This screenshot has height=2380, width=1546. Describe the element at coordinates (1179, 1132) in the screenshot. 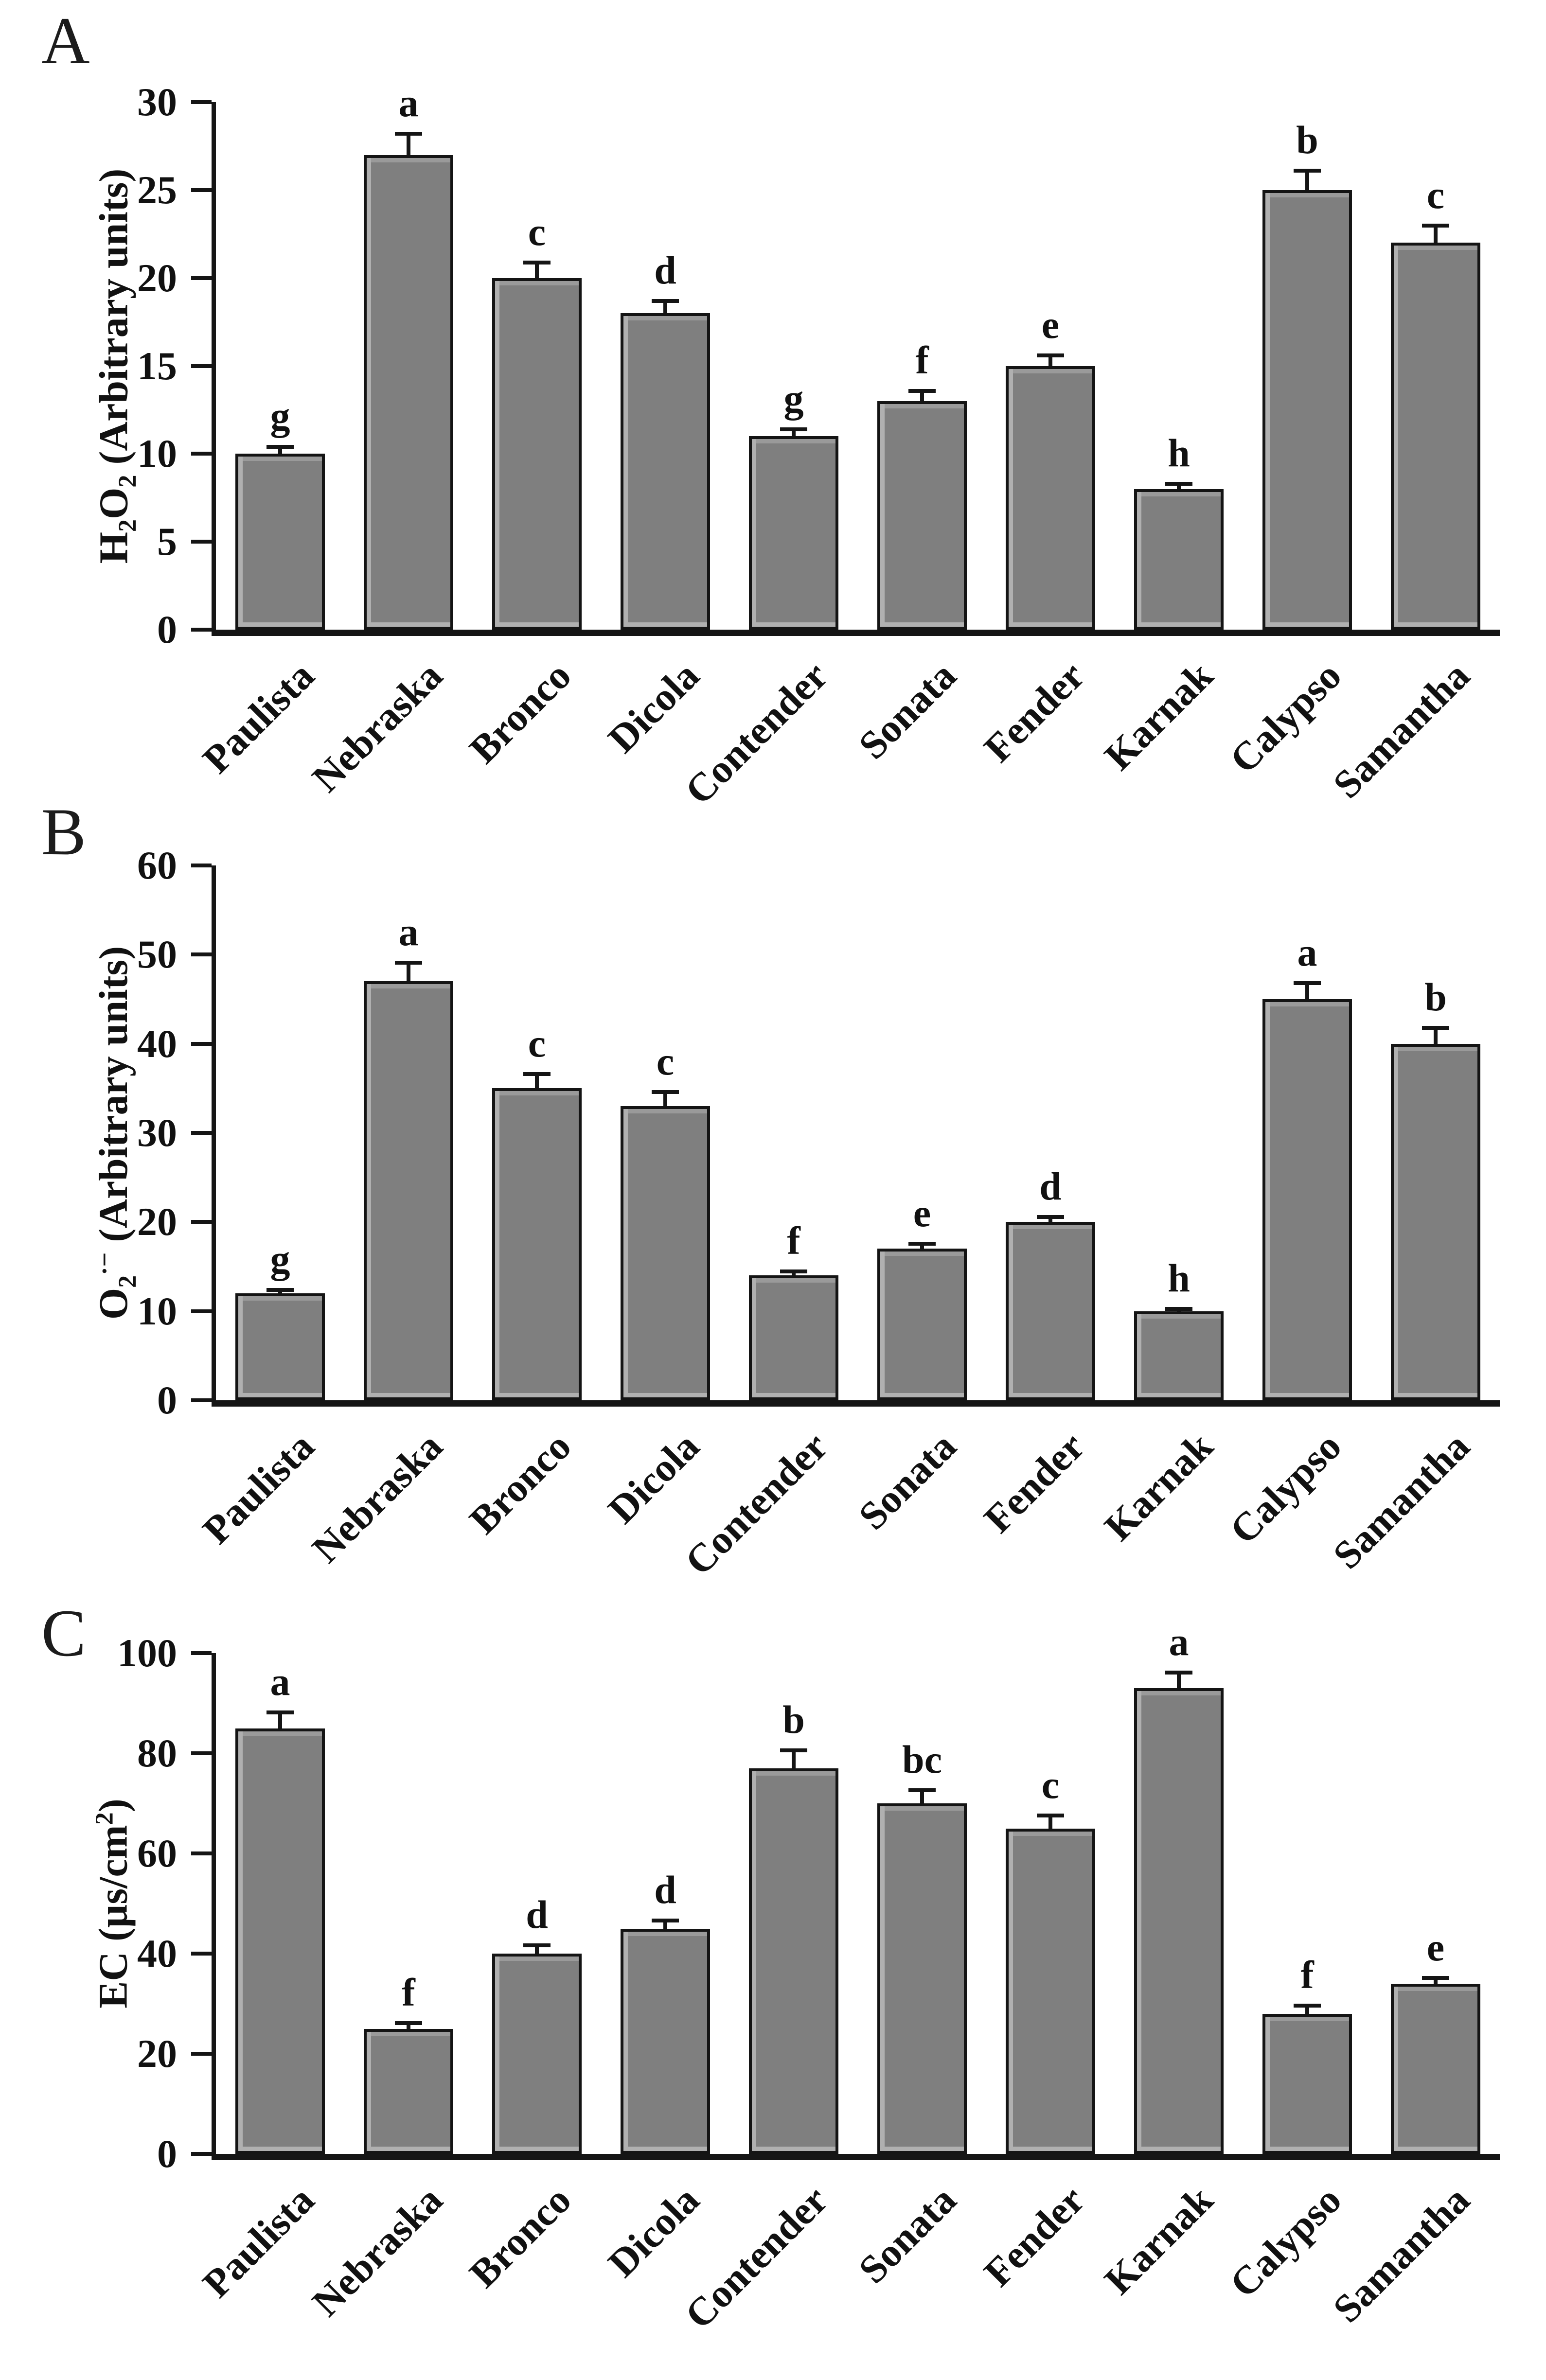

I see `bar-slot: h` at that location.